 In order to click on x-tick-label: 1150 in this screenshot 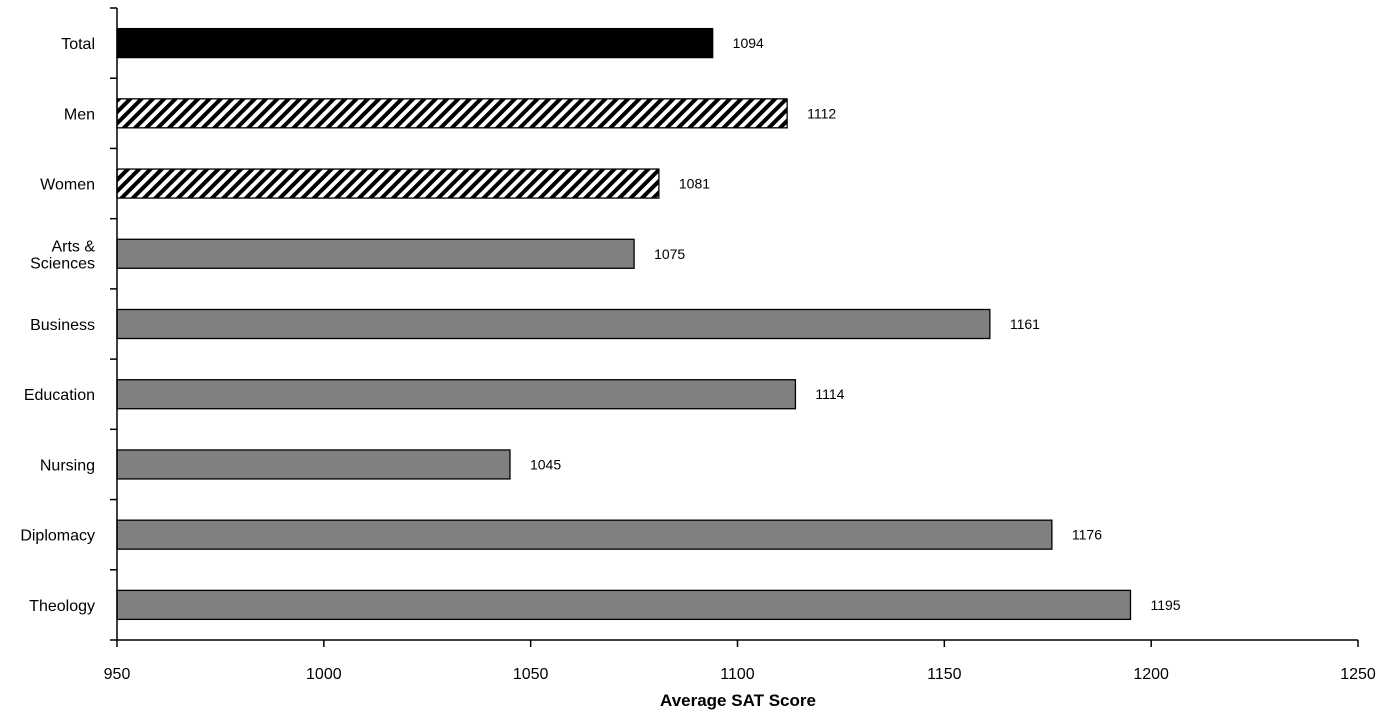, I will do `click(944, 674)`.